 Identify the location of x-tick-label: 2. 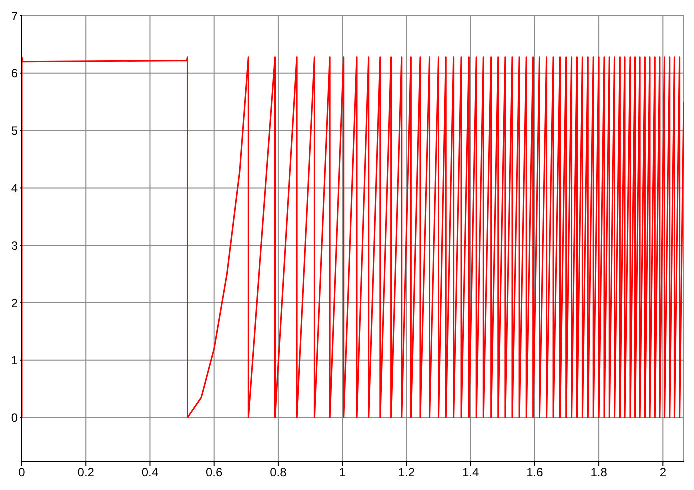
(663, 473).